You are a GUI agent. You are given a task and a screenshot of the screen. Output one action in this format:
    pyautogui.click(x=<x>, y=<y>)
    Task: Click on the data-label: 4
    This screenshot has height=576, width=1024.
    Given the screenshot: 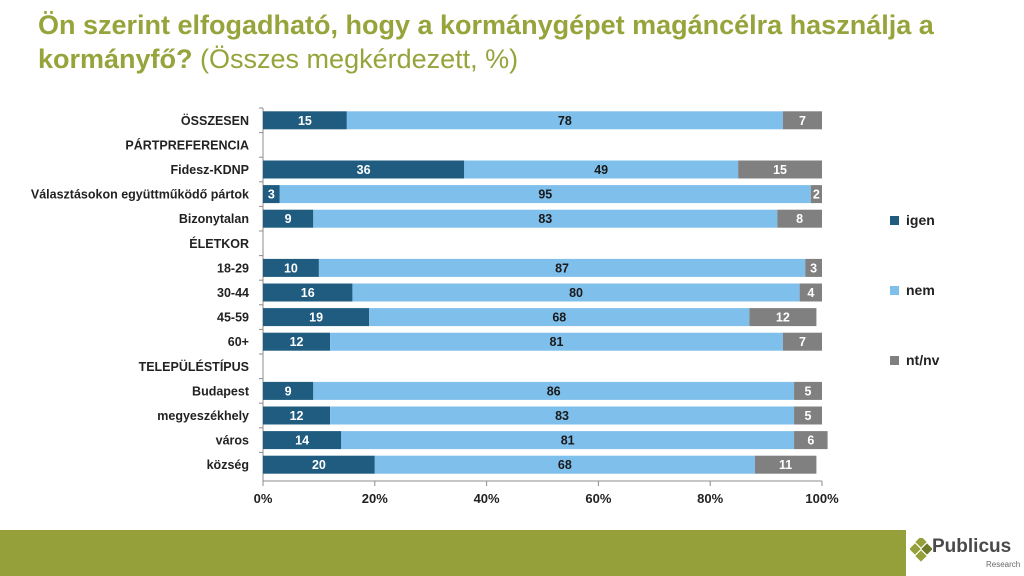 What is the action you would take?
    pyautogui.click(x=810, y=293)
    